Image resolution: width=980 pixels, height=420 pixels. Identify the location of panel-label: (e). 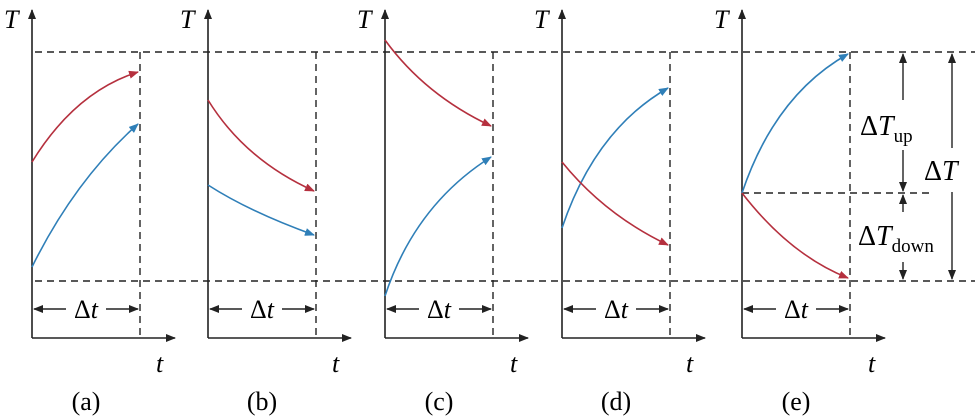
(796, 401).